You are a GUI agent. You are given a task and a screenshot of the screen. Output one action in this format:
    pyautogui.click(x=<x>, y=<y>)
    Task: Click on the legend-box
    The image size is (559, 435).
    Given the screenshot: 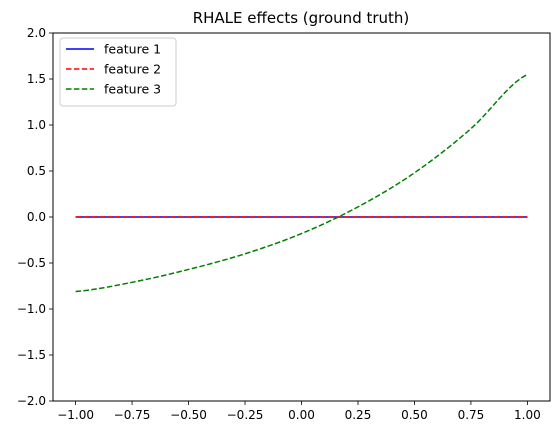 What is the action you would take?
    pyautogui.click(x=118, y=72)
    